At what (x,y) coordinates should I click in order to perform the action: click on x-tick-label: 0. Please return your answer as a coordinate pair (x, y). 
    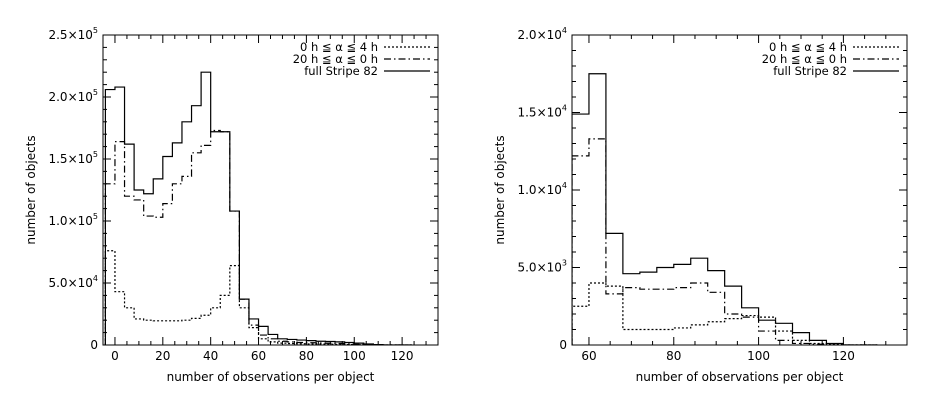
    Looking at the image, I should click on (115, 356).